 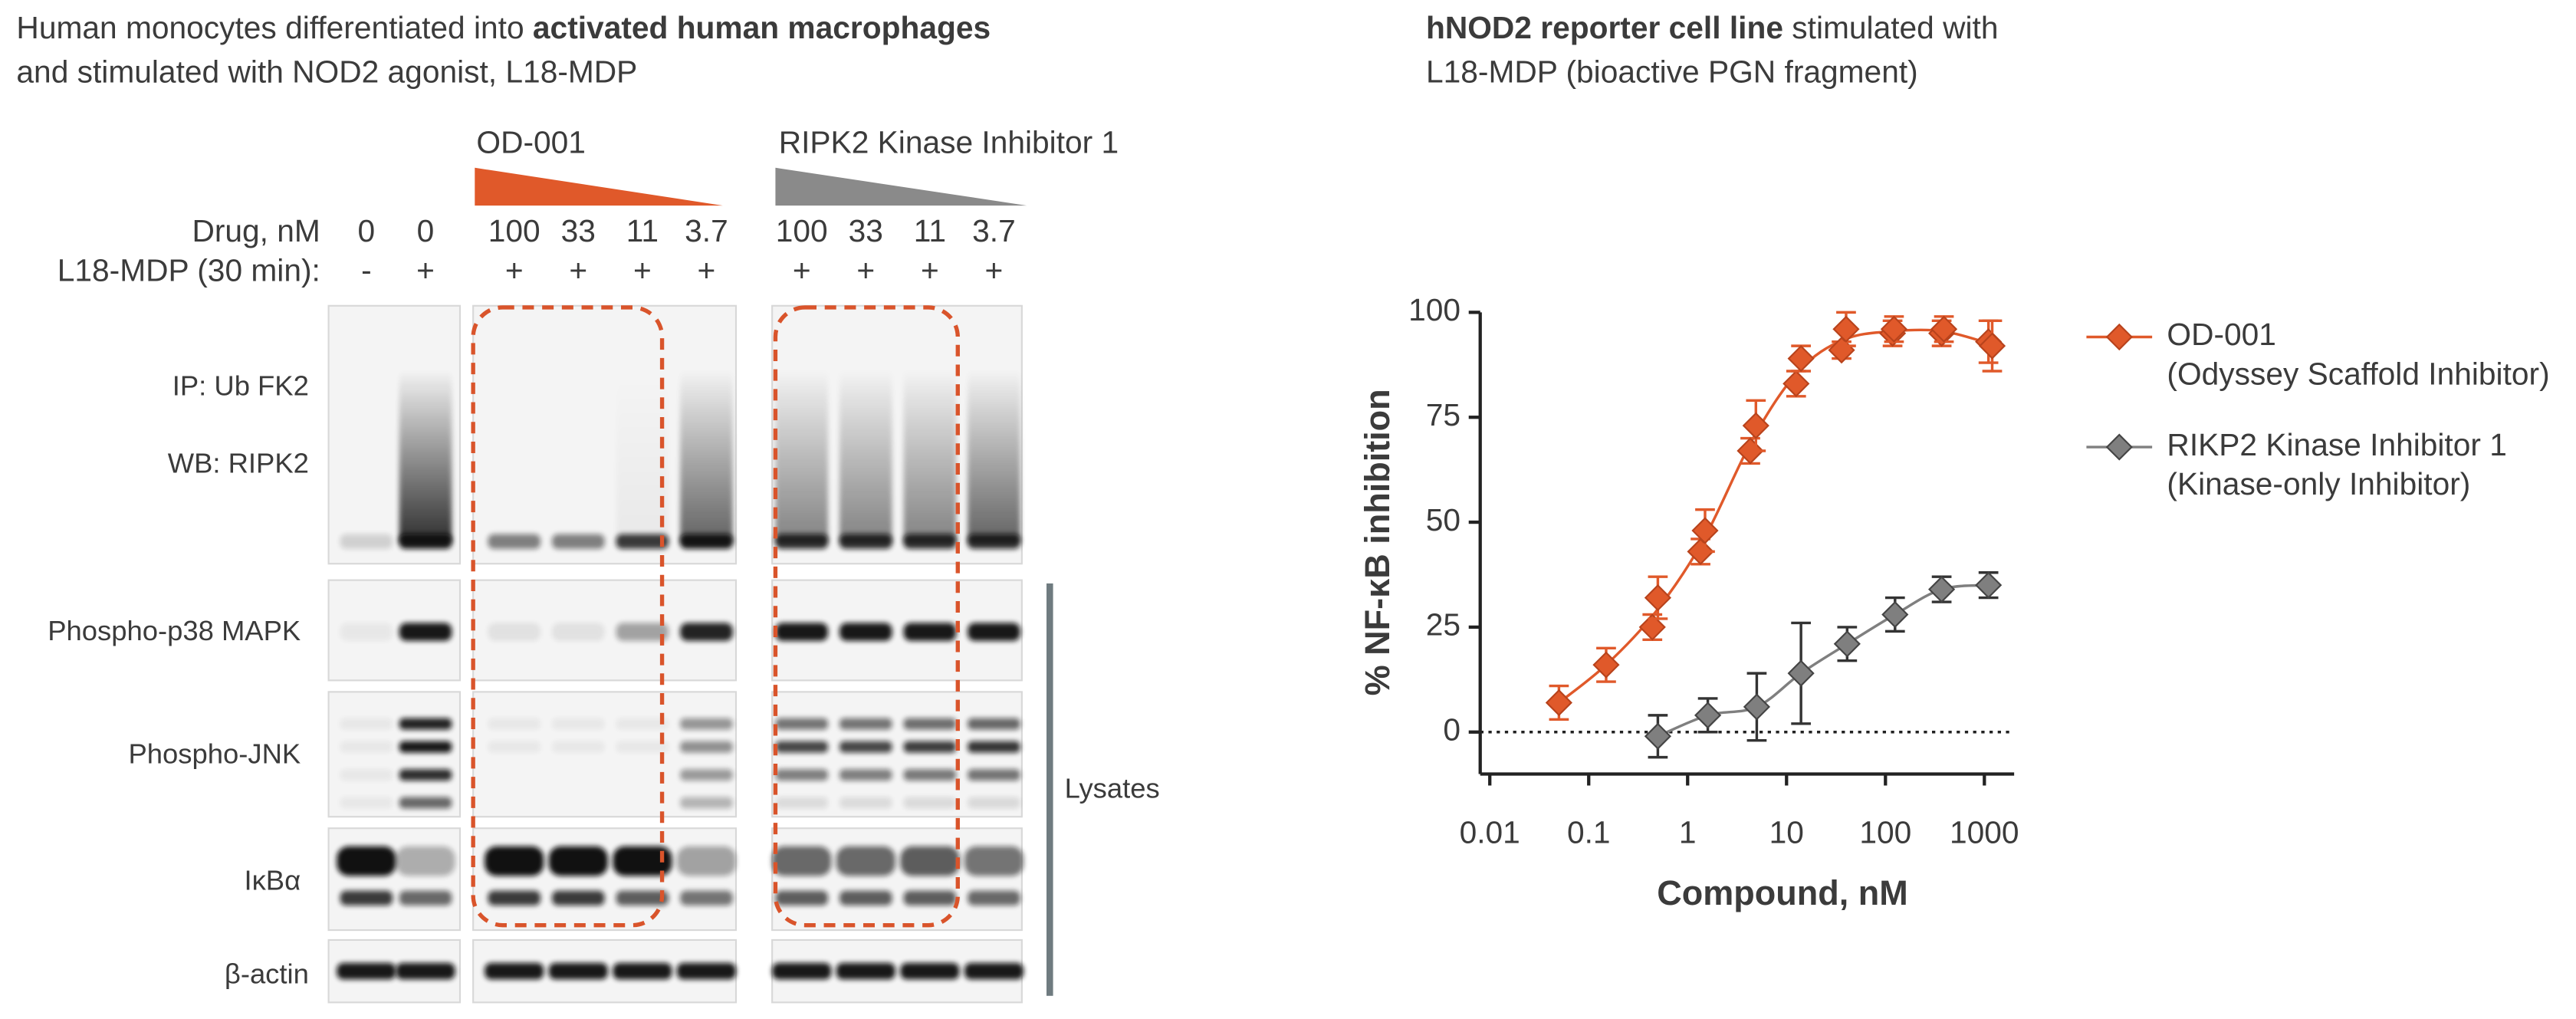 I want to click on blot-label: Phospho-p38 MAPK, so click(x=174, y=630).